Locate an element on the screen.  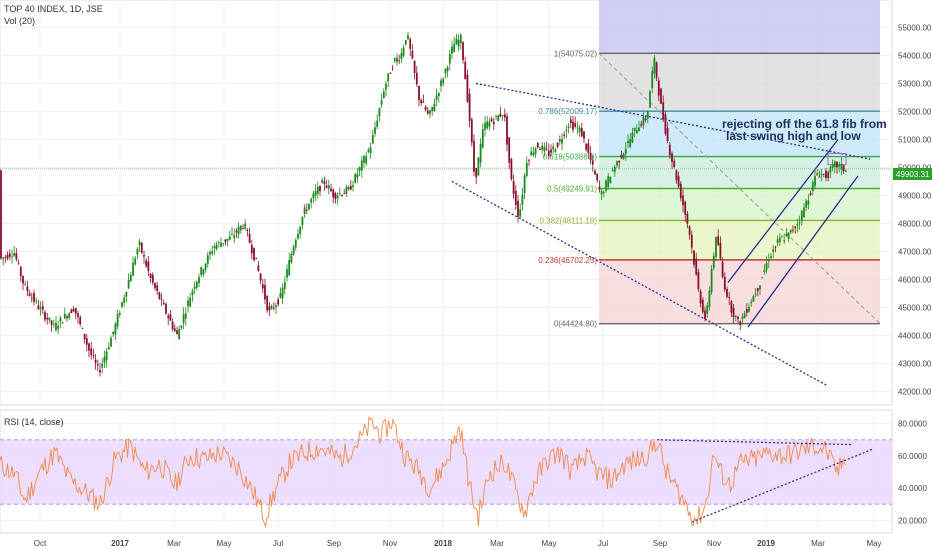
x-tick-label: May is located at coordinates (223, 543).